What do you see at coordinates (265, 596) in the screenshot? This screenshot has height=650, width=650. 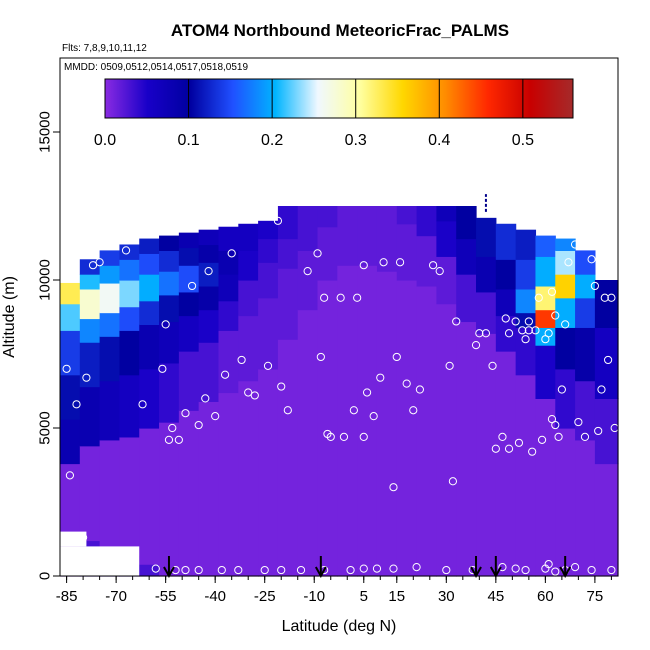 I see `x-tick-label: -25` at bounding box center [265, 596].